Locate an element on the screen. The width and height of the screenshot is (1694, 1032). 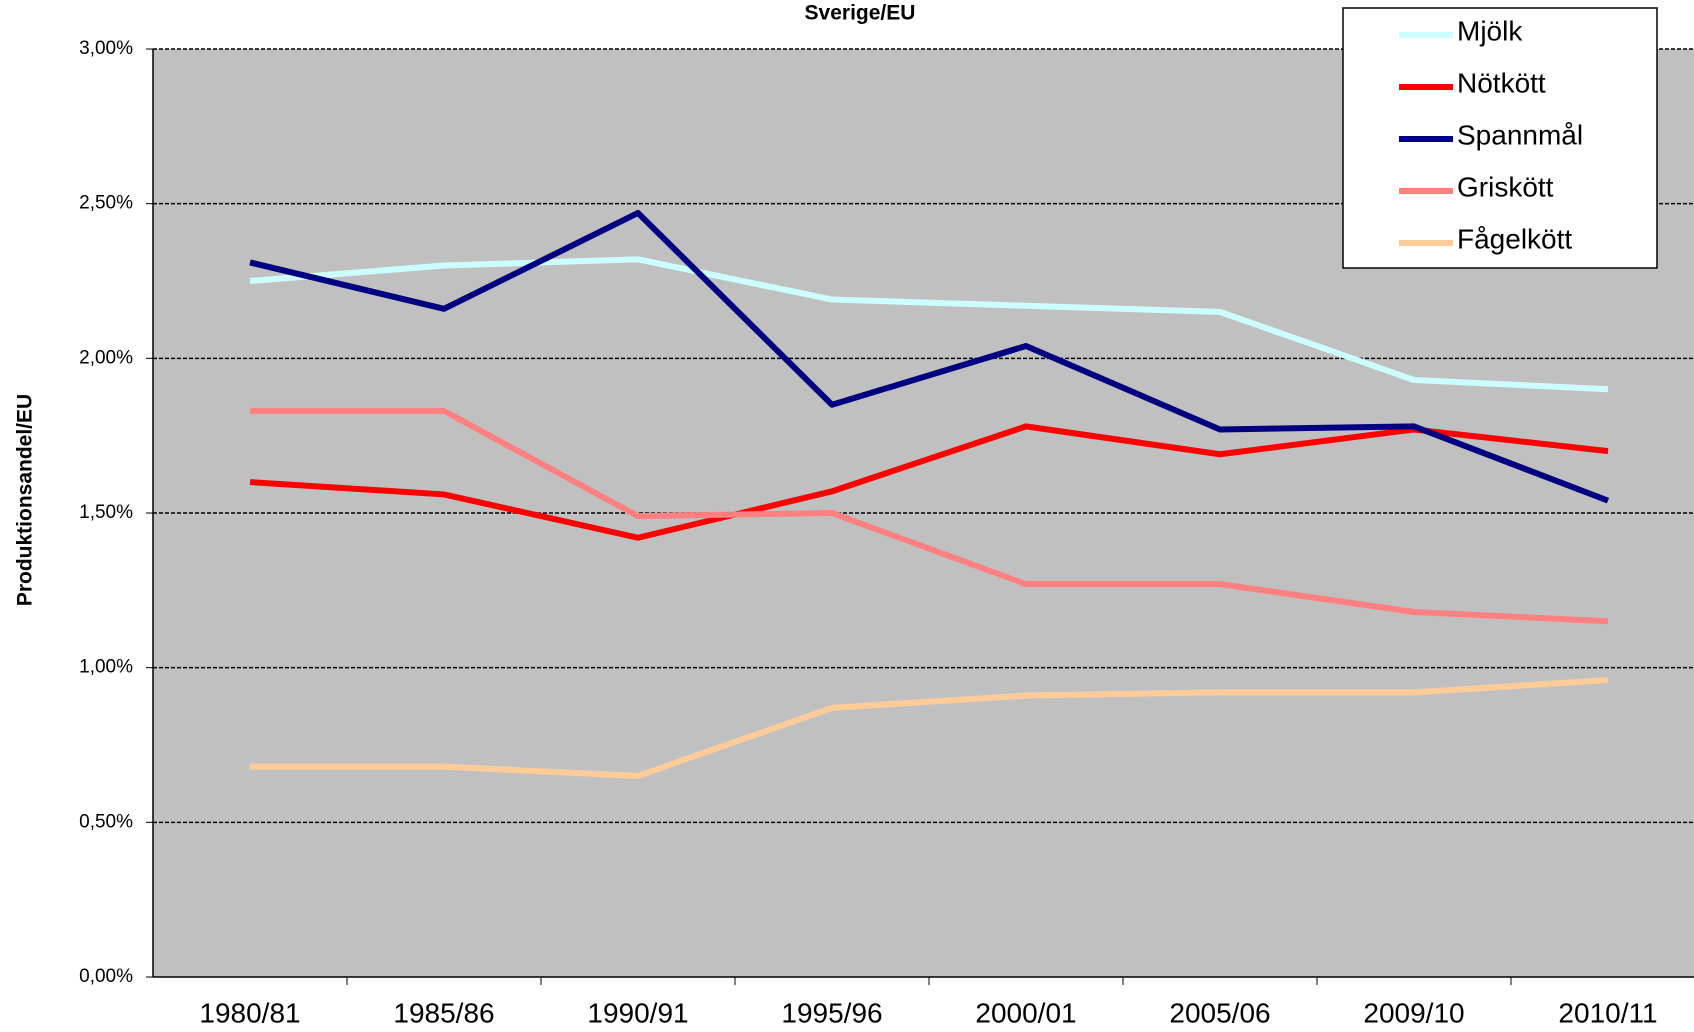
legend-box is located at coordinates (1500, 138).